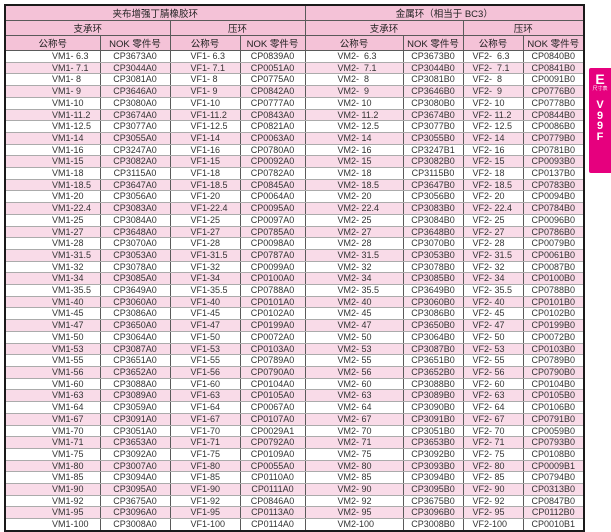  What do you see at coordinates (493, 290) in the screenshot?
I see `nominal-size-cell: VF2- 35.5` at bounding box center [493, 290].